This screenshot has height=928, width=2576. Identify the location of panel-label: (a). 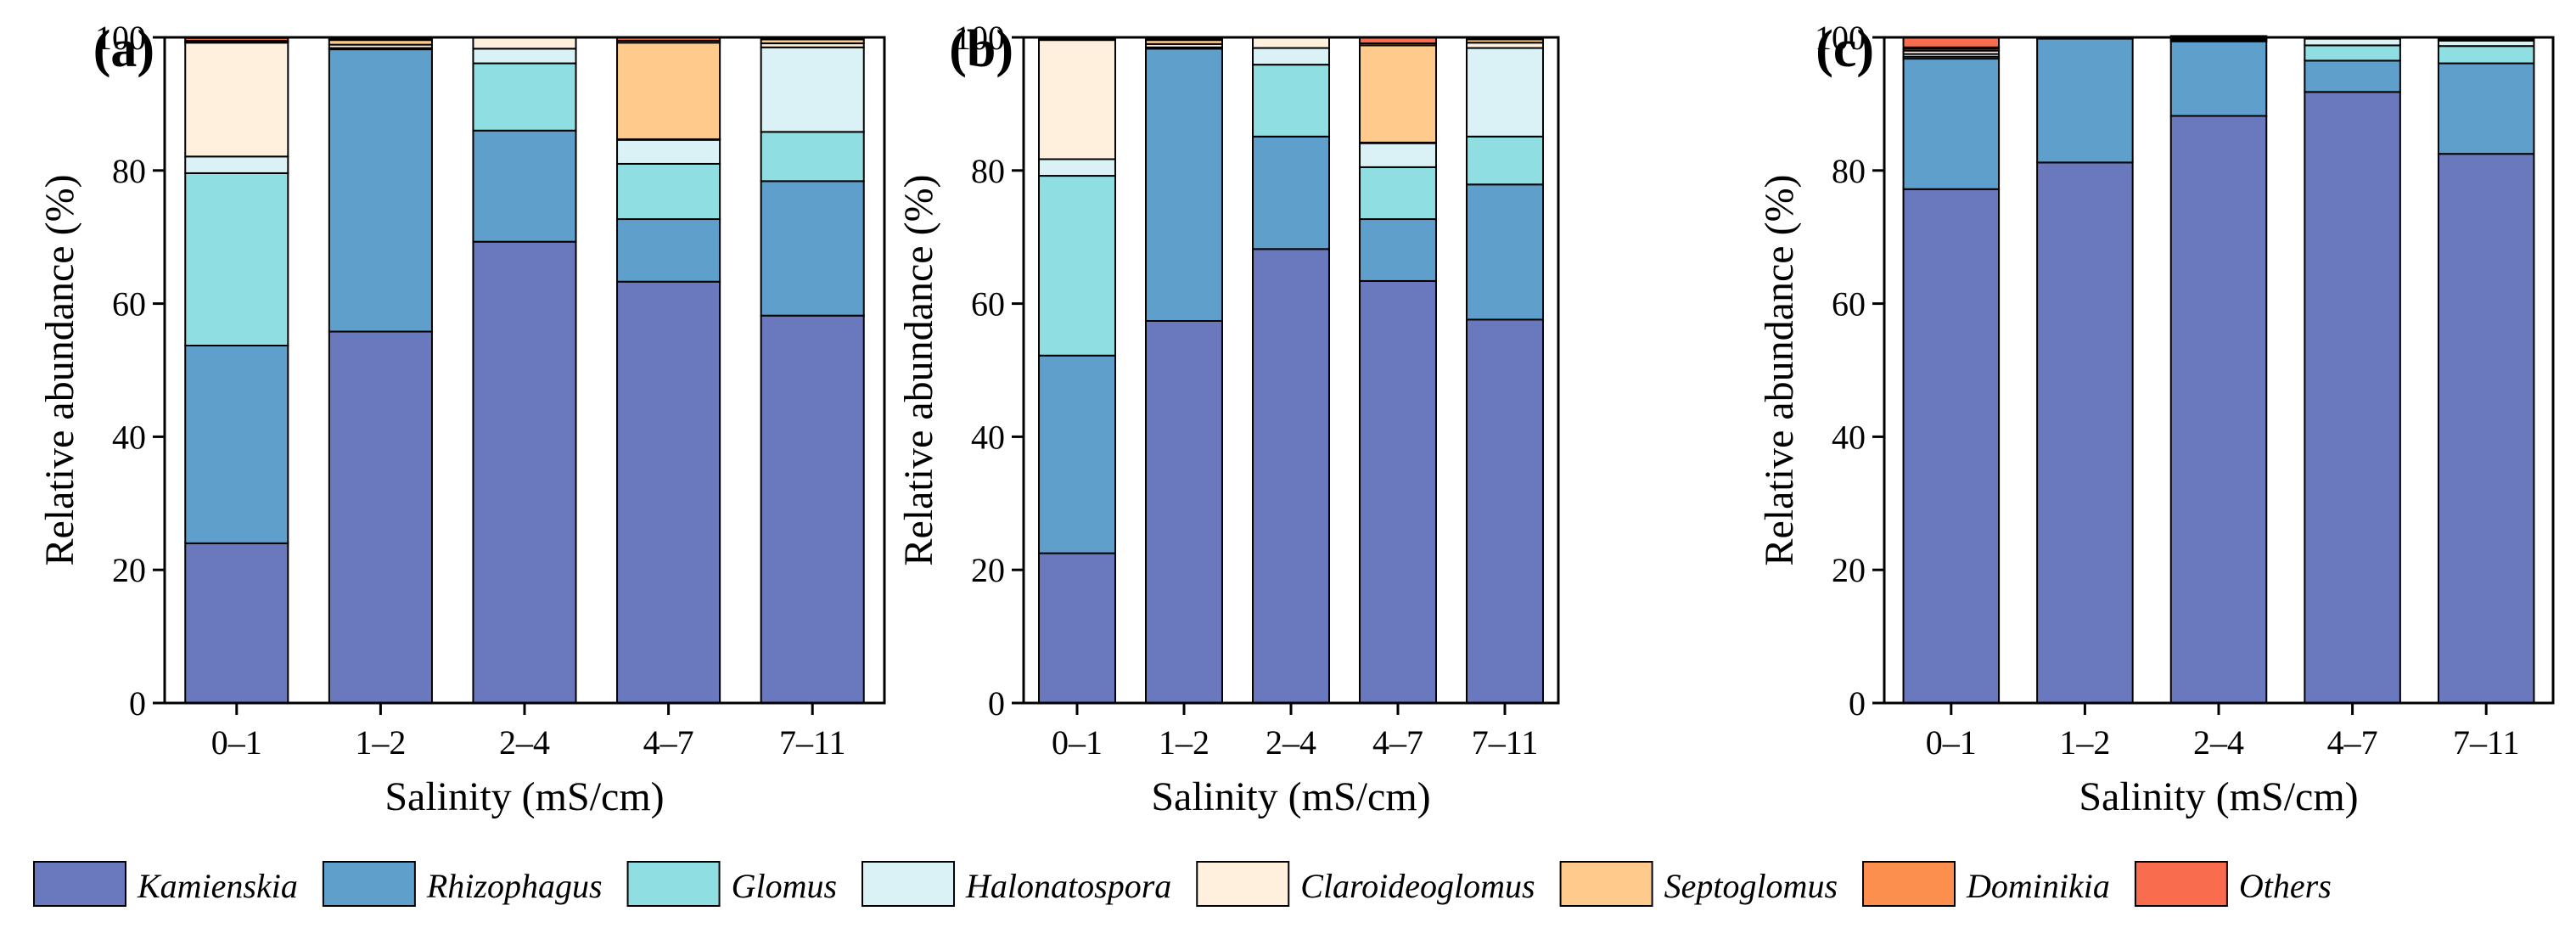
(123, 49).